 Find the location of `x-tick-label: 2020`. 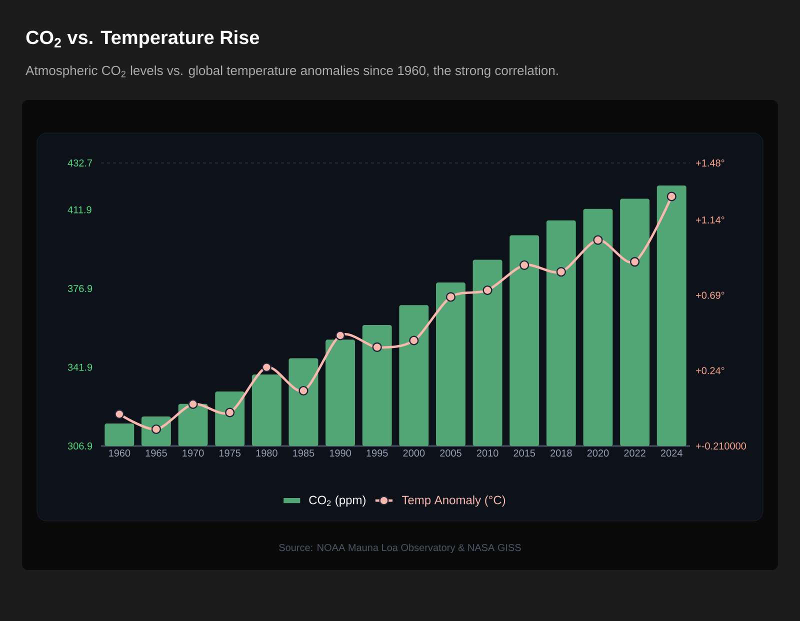

x-tick-label: 2020 is located at coordinates (598, 453).